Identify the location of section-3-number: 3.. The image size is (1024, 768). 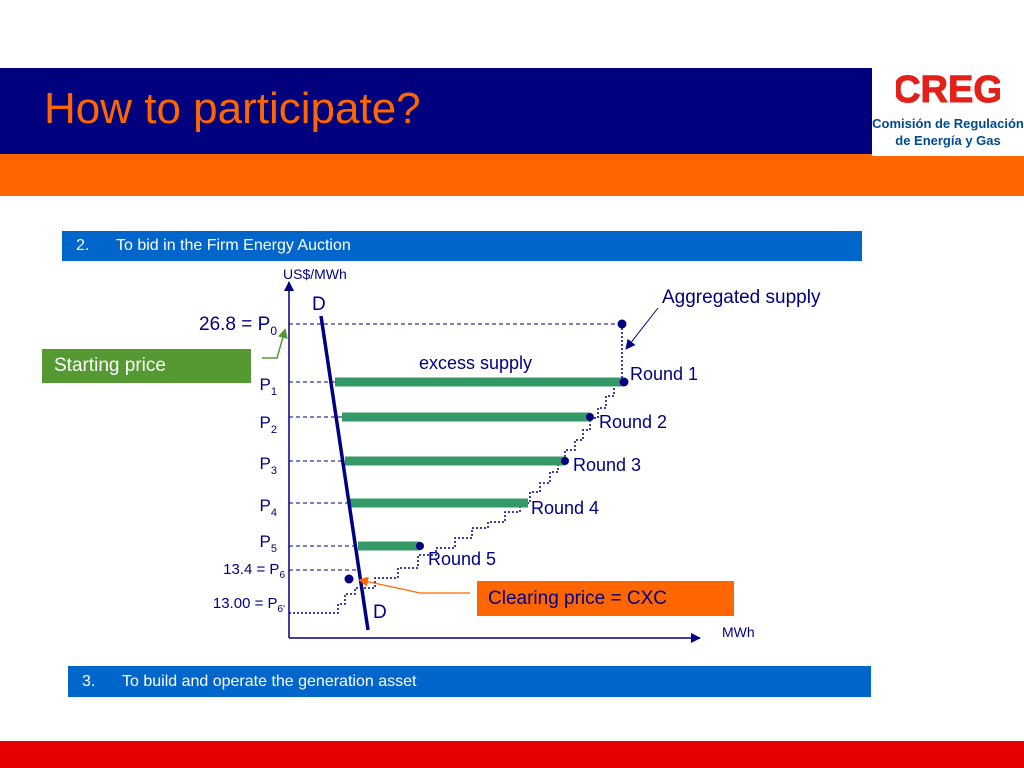
(89, 681).